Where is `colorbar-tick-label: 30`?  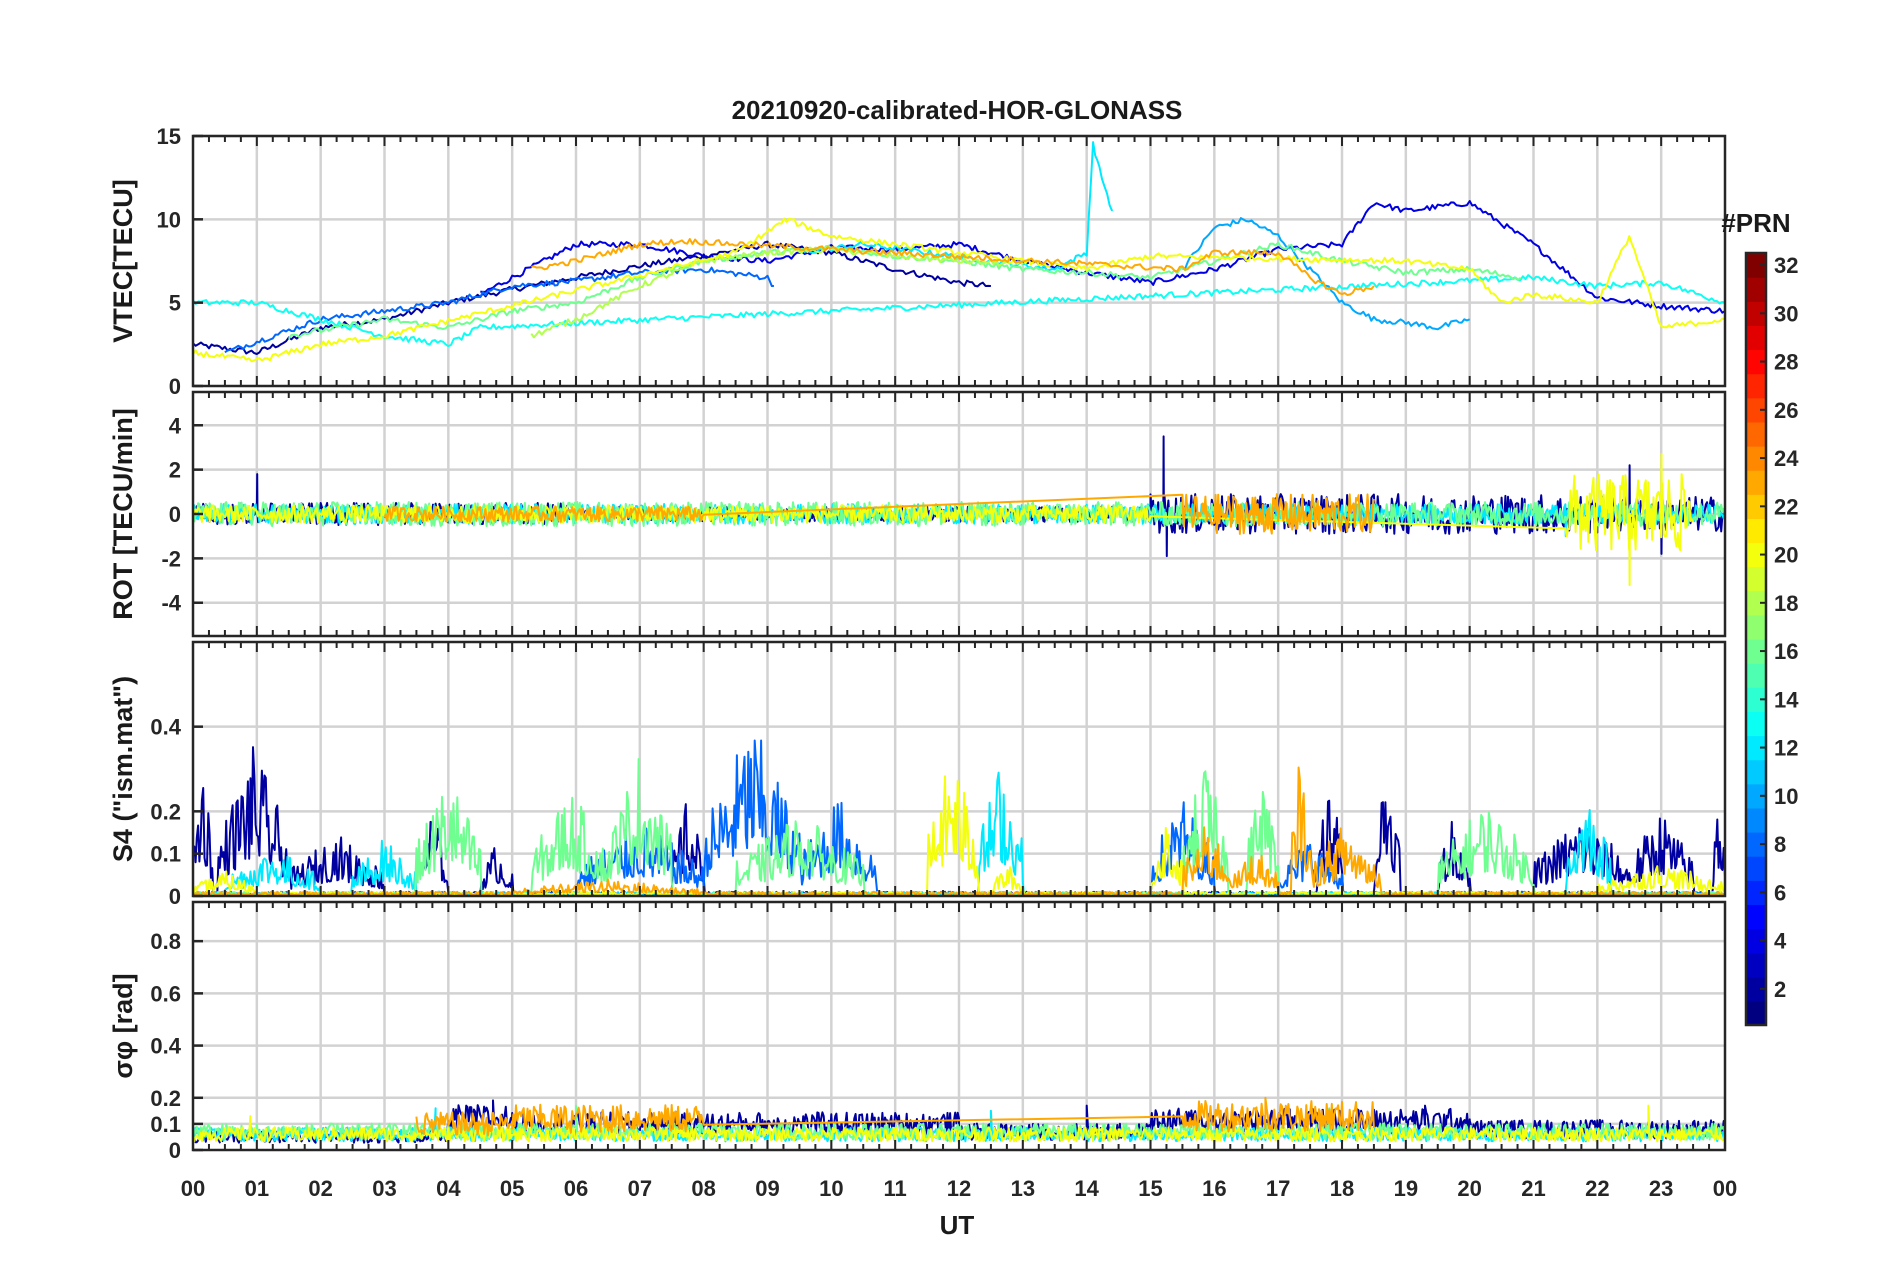
colorbar-tick-label: 30 is located at coordinates (1786, 313).